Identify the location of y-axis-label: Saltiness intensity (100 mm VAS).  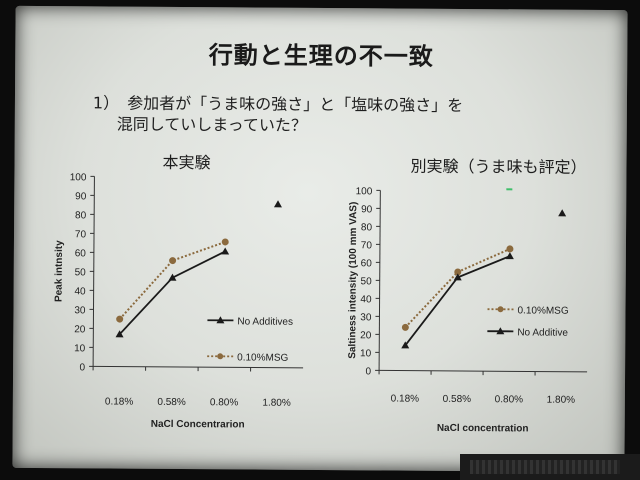
(353, 280).